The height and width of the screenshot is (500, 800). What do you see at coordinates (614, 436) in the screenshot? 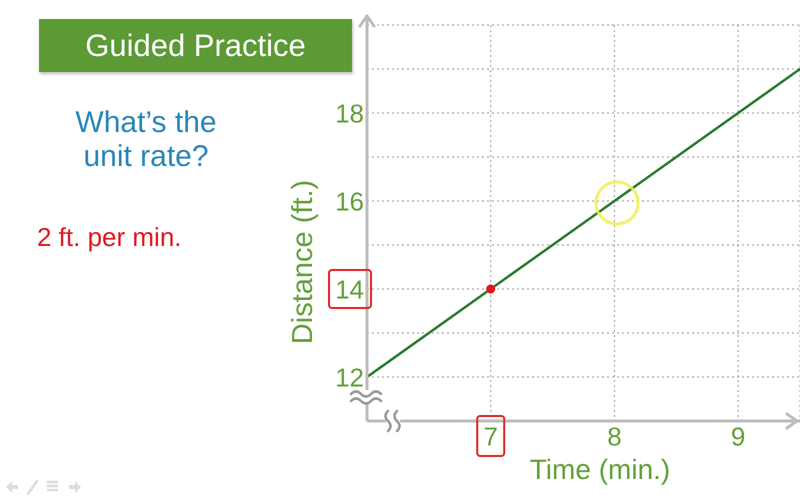
I see `x-tick-label: 8` at bounding box center [614, 436].